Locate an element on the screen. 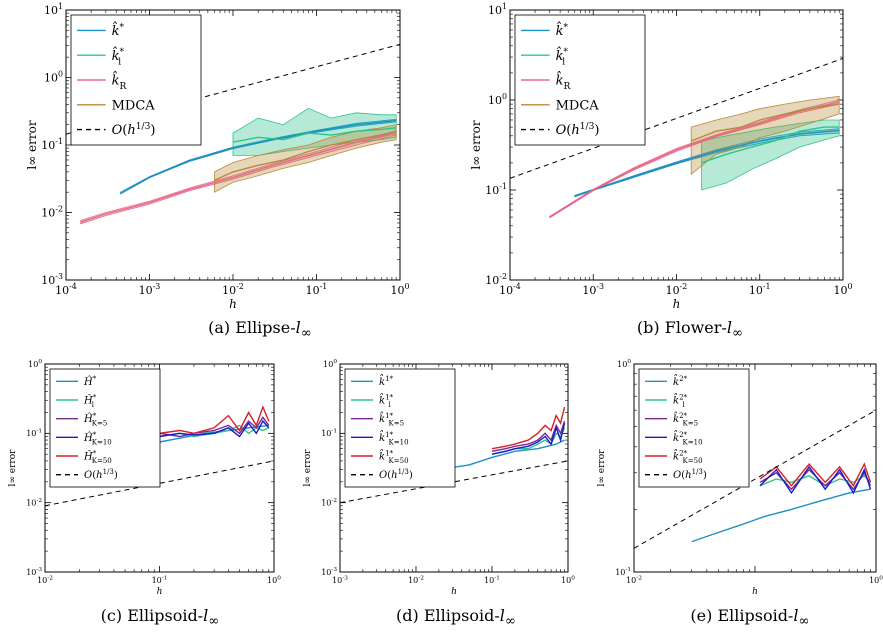  caption-b-text: Flower- is located at coordinates (695, 327).